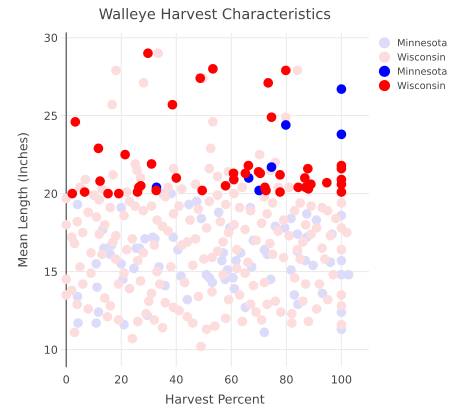 The image size is (467, 412). What do you see at coordinates (176, 379) in the screenshot?
I see `x-tick-label: 40` at bounding box center [176, 379].